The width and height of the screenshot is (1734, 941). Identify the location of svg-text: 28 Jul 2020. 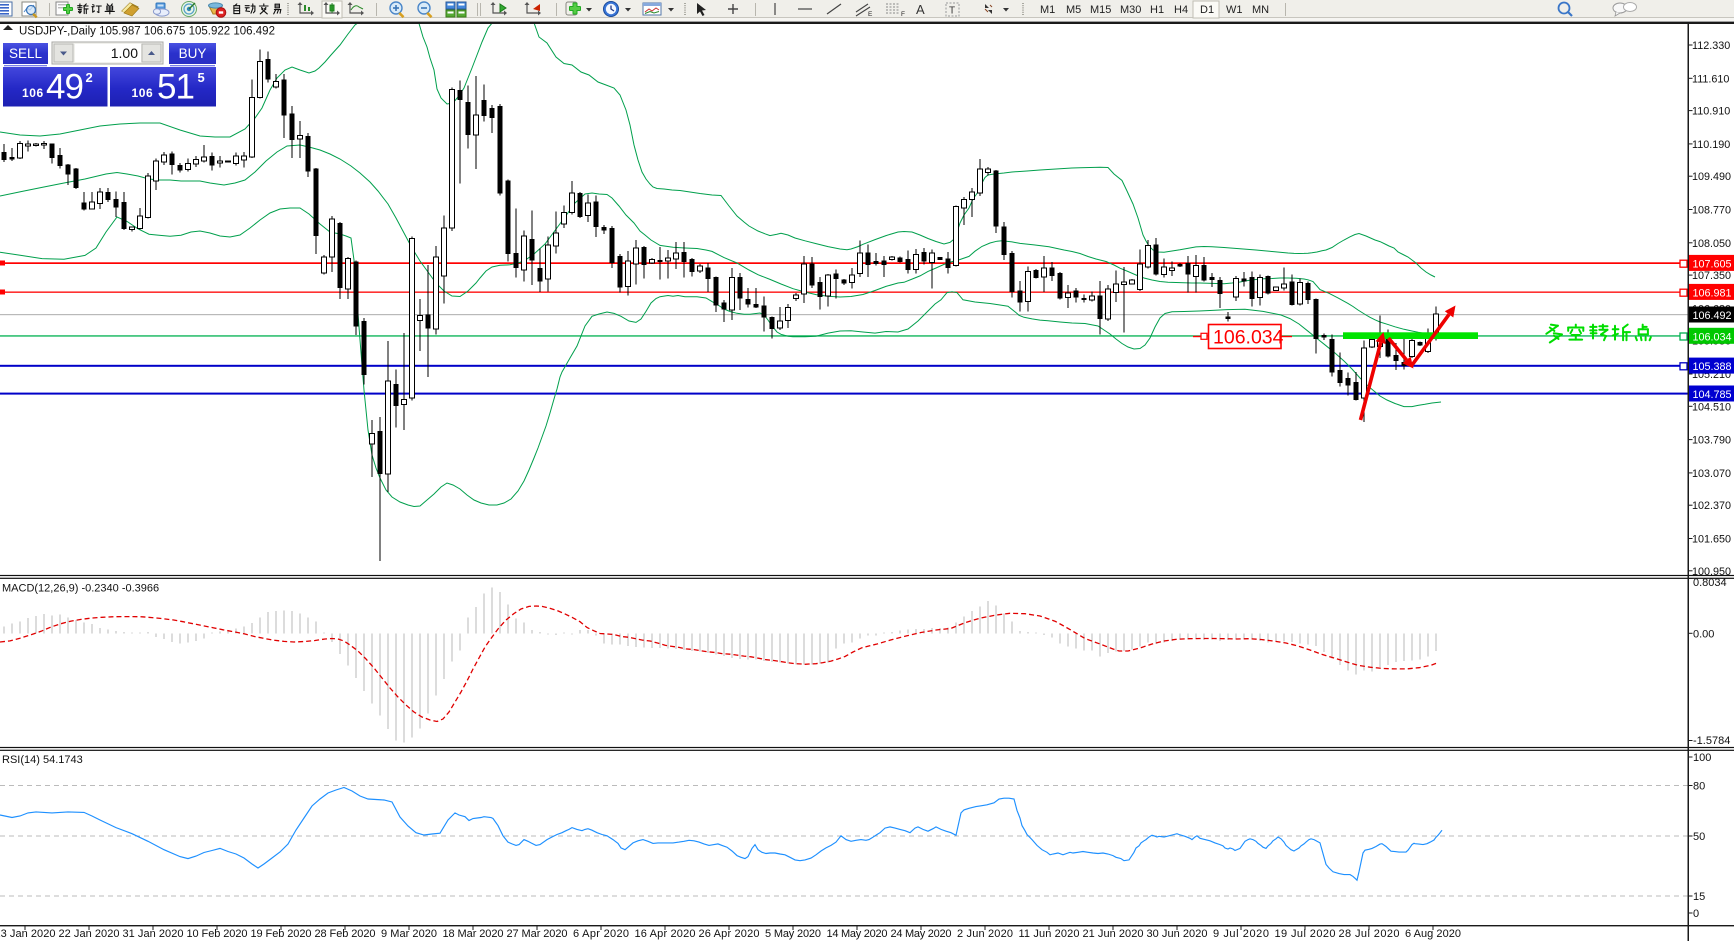
(1369, 934).